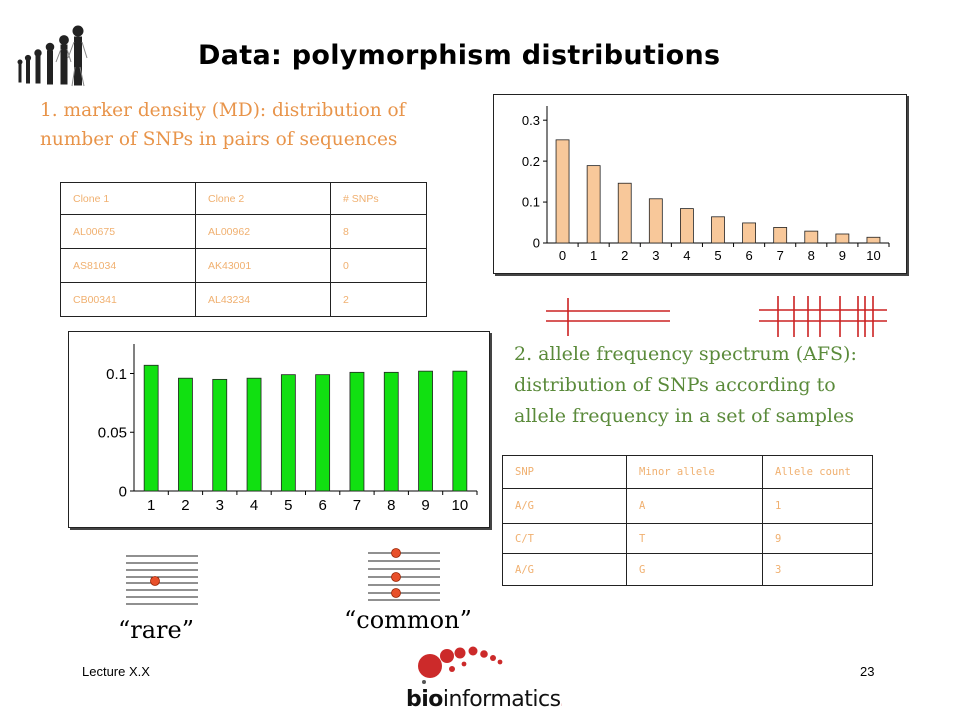 The width and height of the screenshot is (960, 720). Describe the element at coordinates (459, 55) in the screenshot. I see `slide-title: Data: polymorphism distributions` at that location.